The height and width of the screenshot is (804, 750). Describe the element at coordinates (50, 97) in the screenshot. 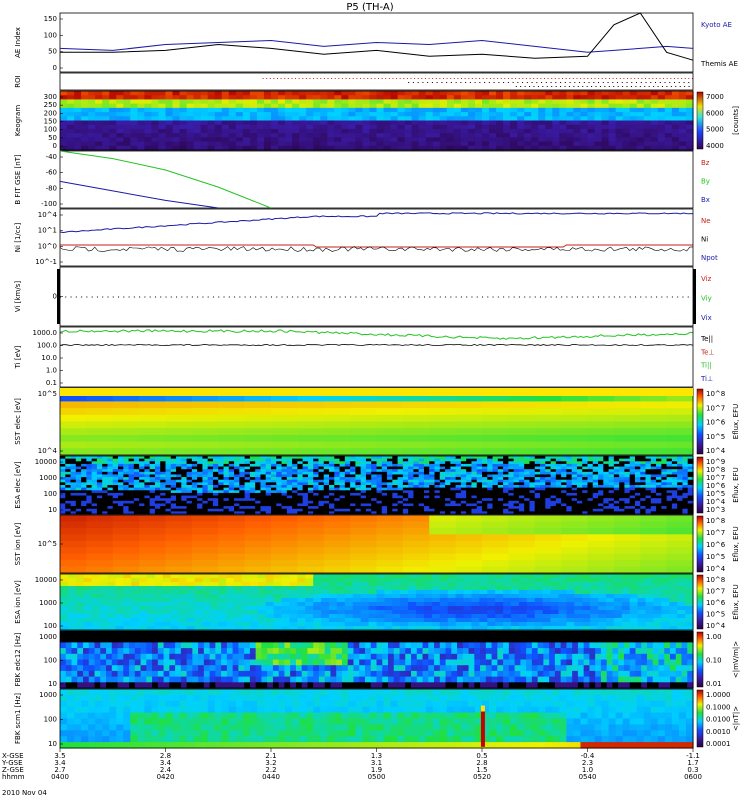

I see `keogram-ytick: 300` at that location.